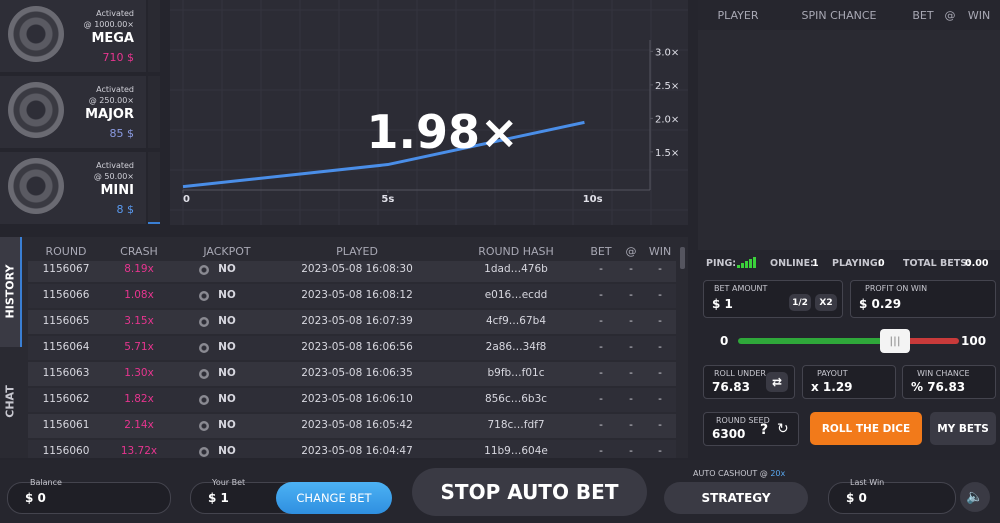 The image size is (1000, 523). I want to click on payout-input: PAYOUT x 1.29, so click(849, 382).